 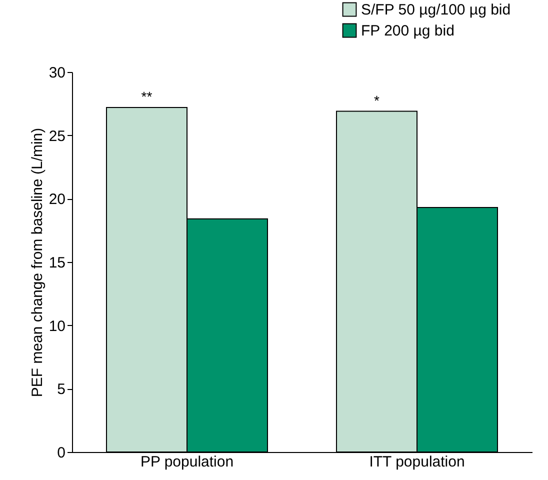 I want to click on legend-label: S/FP 50 µg/100 µg bid, so click(x=436, y=10).